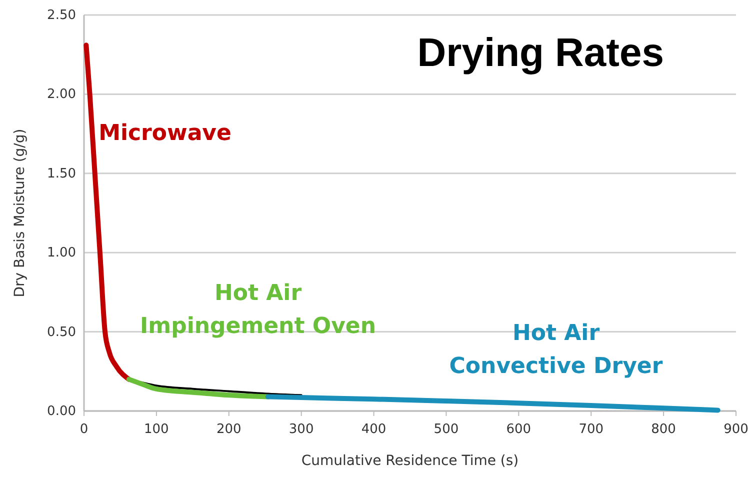  I want to click on x-axis-title: Cumulative Residence Time (s), so click(410, 461).